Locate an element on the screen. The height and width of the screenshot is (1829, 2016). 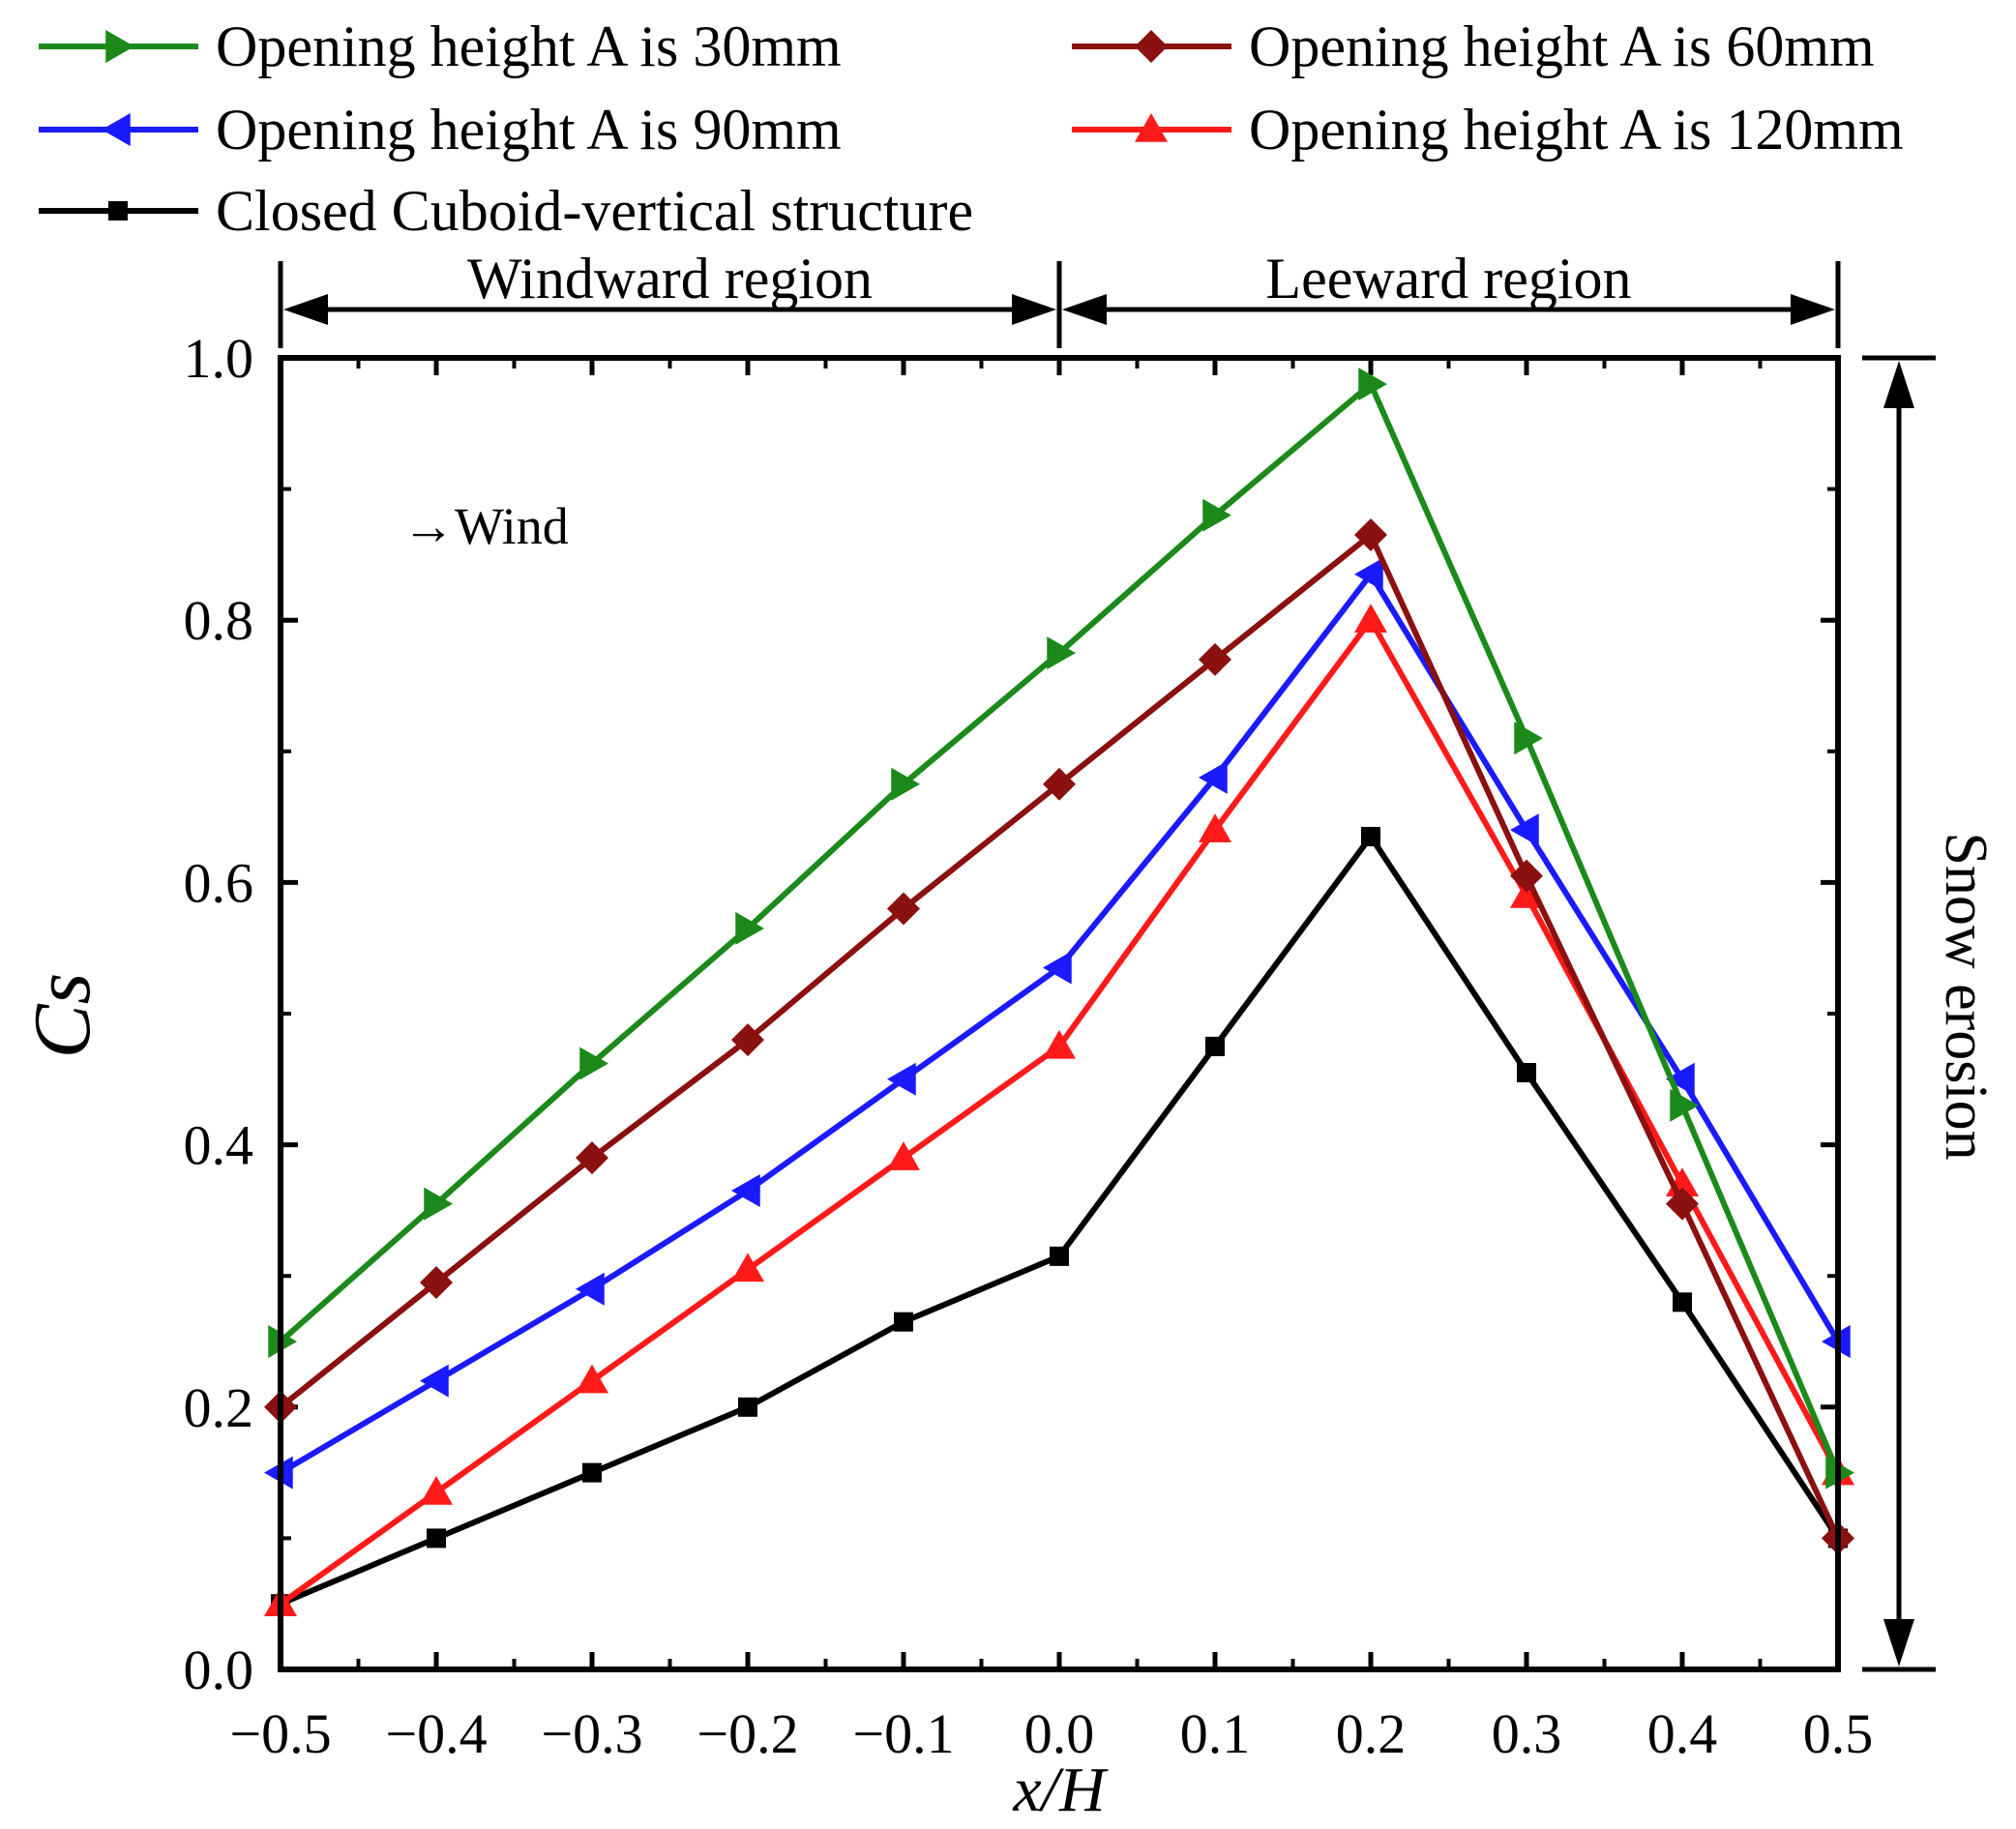
legend-label: Closed Cuboid-vertical structure is located at coordinates (594, 211).